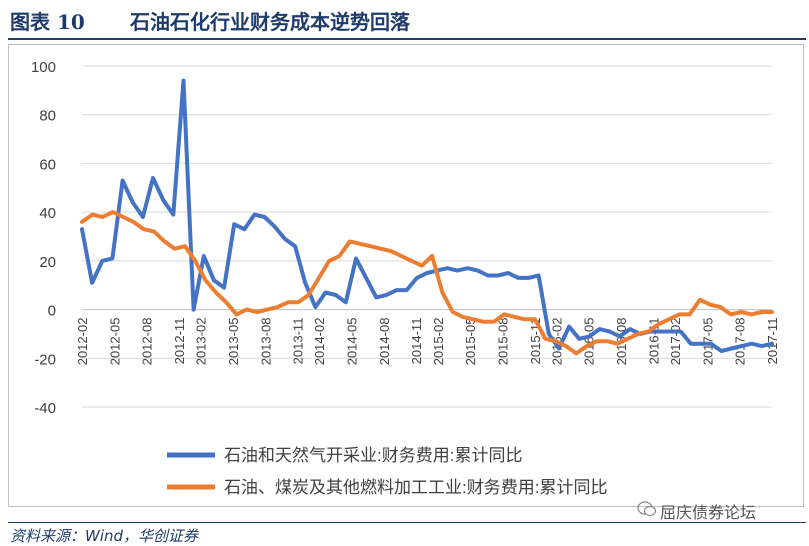  What do you see at coordinates (415, 487) in the screenshot?
I see `legend-label-2: 石油、煤炭及其他燃料加工工业:财务费用:累计同比` at bounding box center [415, 487].